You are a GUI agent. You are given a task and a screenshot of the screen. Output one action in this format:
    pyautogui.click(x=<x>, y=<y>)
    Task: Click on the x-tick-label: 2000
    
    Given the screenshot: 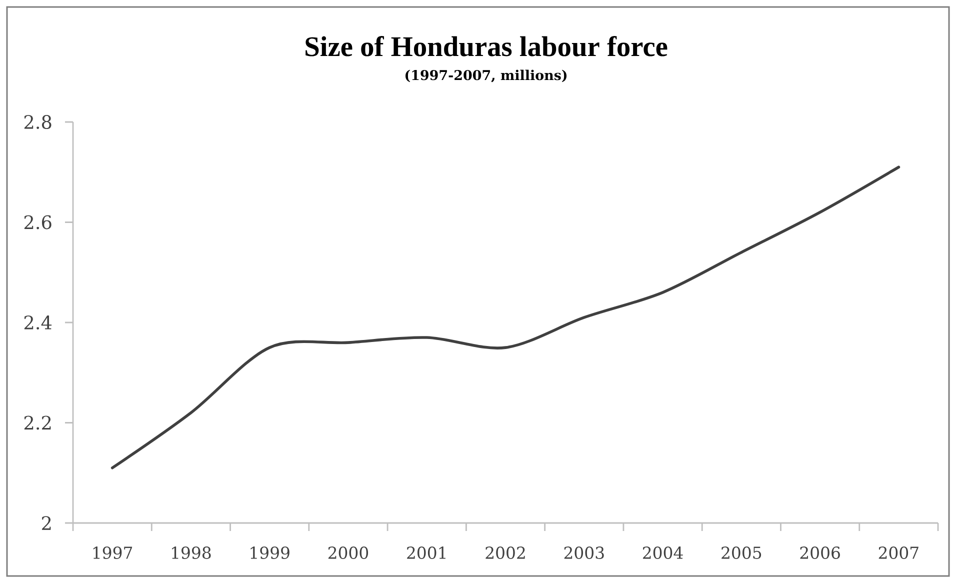 What is the action you would take?
    pyautogui.click(x=348, y=552)
    